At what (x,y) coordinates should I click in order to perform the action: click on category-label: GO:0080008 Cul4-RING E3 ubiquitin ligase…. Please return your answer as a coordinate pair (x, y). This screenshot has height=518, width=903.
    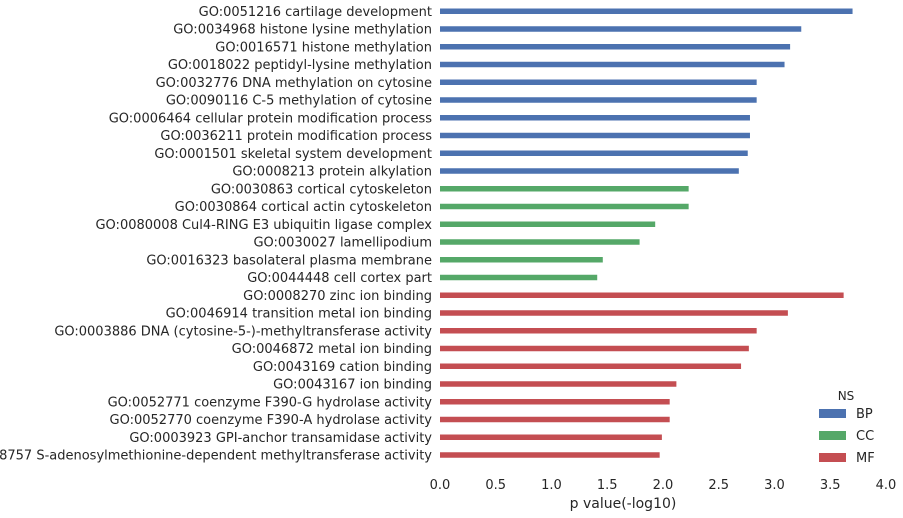
    Looking at the image, I should click on (263, 225).